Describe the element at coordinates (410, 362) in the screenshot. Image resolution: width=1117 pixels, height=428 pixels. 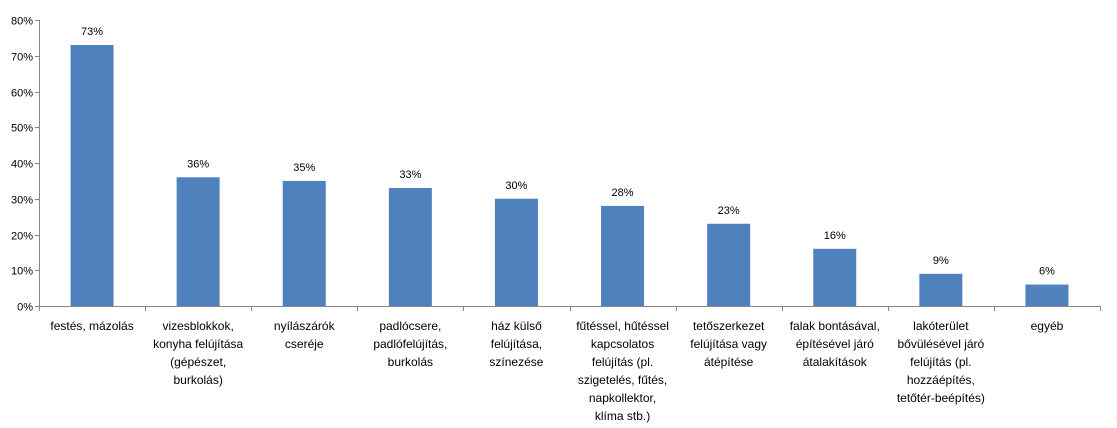
I see `category-label-line: burkolás` at that location.